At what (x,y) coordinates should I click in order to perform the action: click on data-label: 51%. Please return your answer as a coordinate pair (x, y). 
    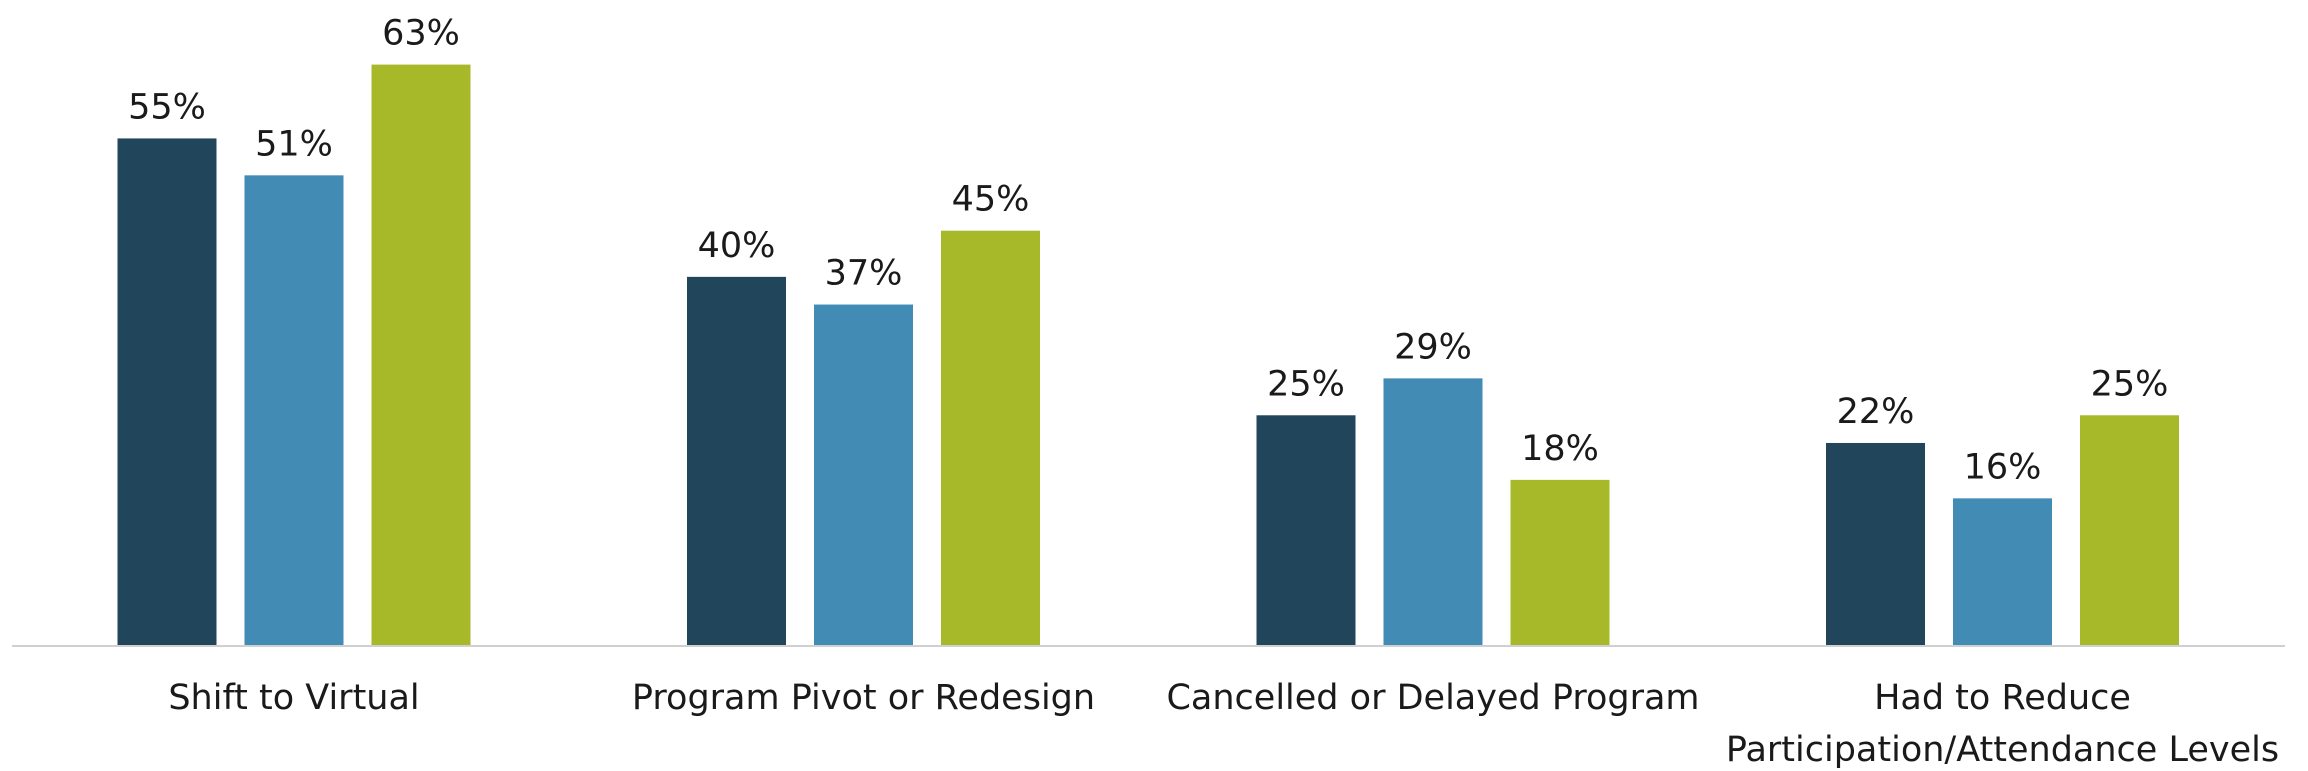
    Looking at the image, I should click on (294, 144).